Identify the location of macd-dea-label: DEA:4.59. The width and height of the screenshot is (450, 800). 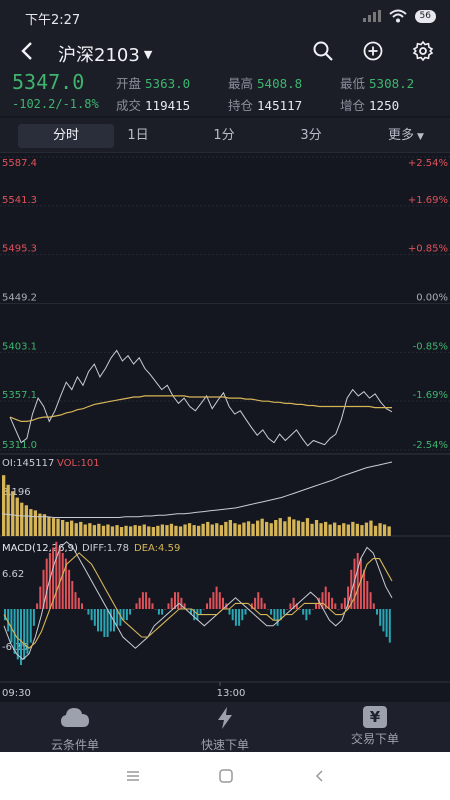
(157, 548).